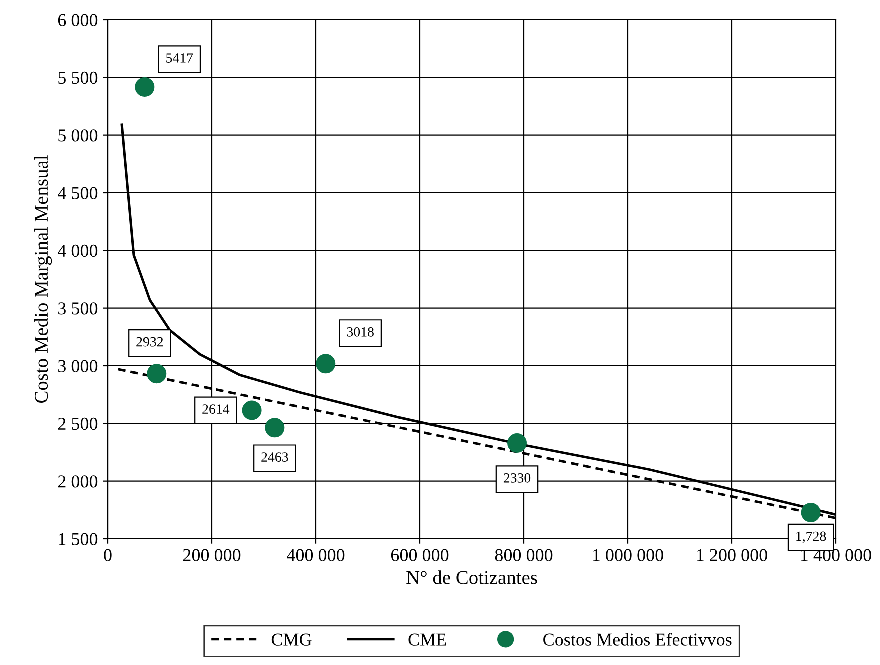  I want to click on x-tick-label: 1 000 000, so click(628, 555).